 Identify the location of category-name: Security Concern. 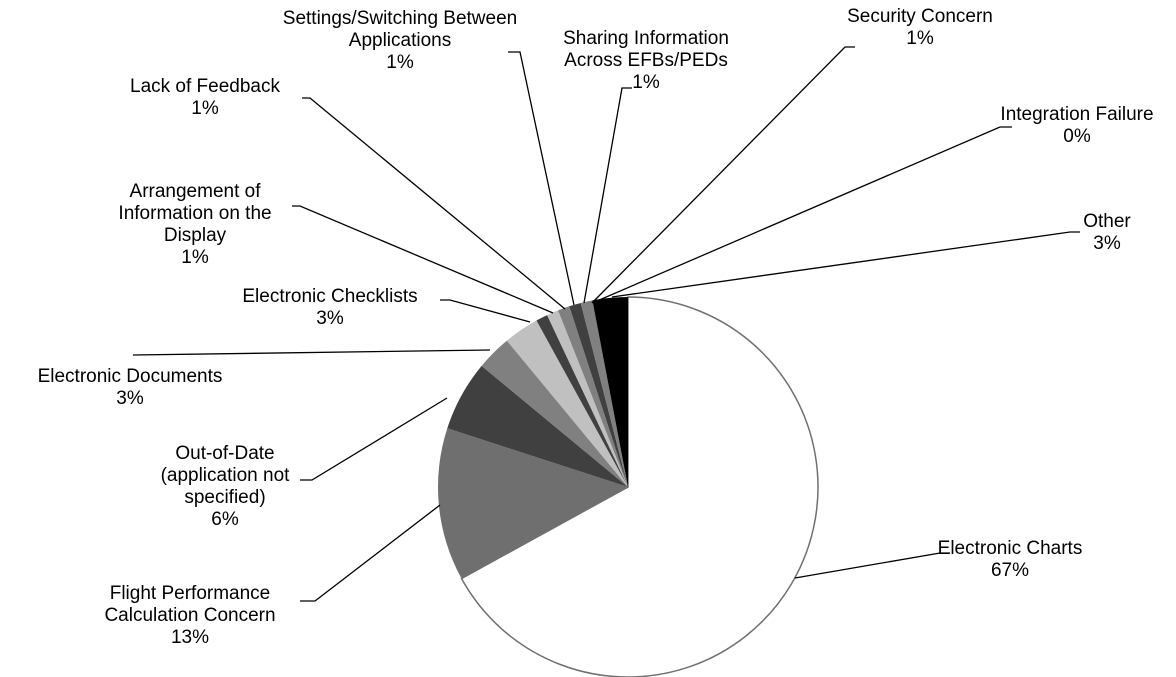
(920, 16).